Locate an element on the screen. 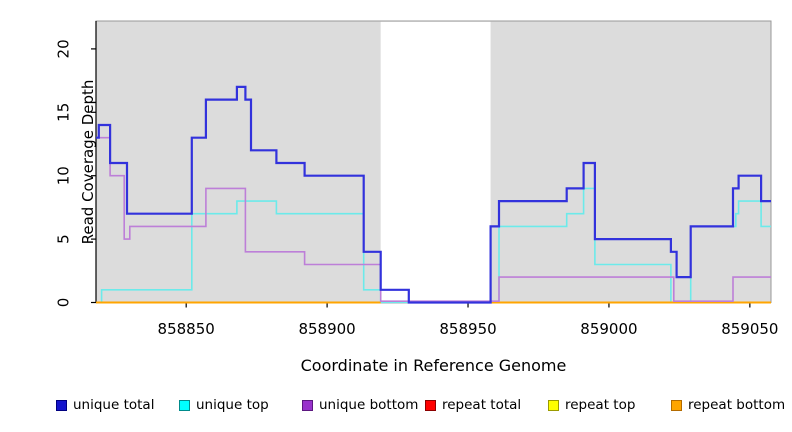 The height and width of the screenshot is (432, 792). x-axis-title: Coordinate in Reference Genome is located at coordinates (433, 365).